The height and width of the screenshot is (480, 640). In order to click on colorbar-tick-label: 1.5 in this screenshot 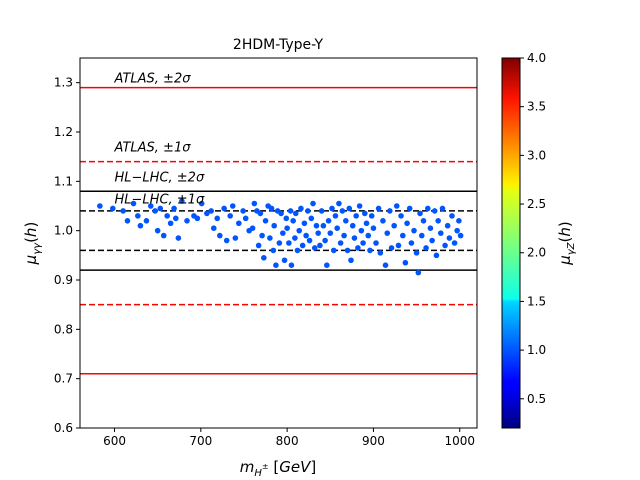, I will do `click(536, 301)`.